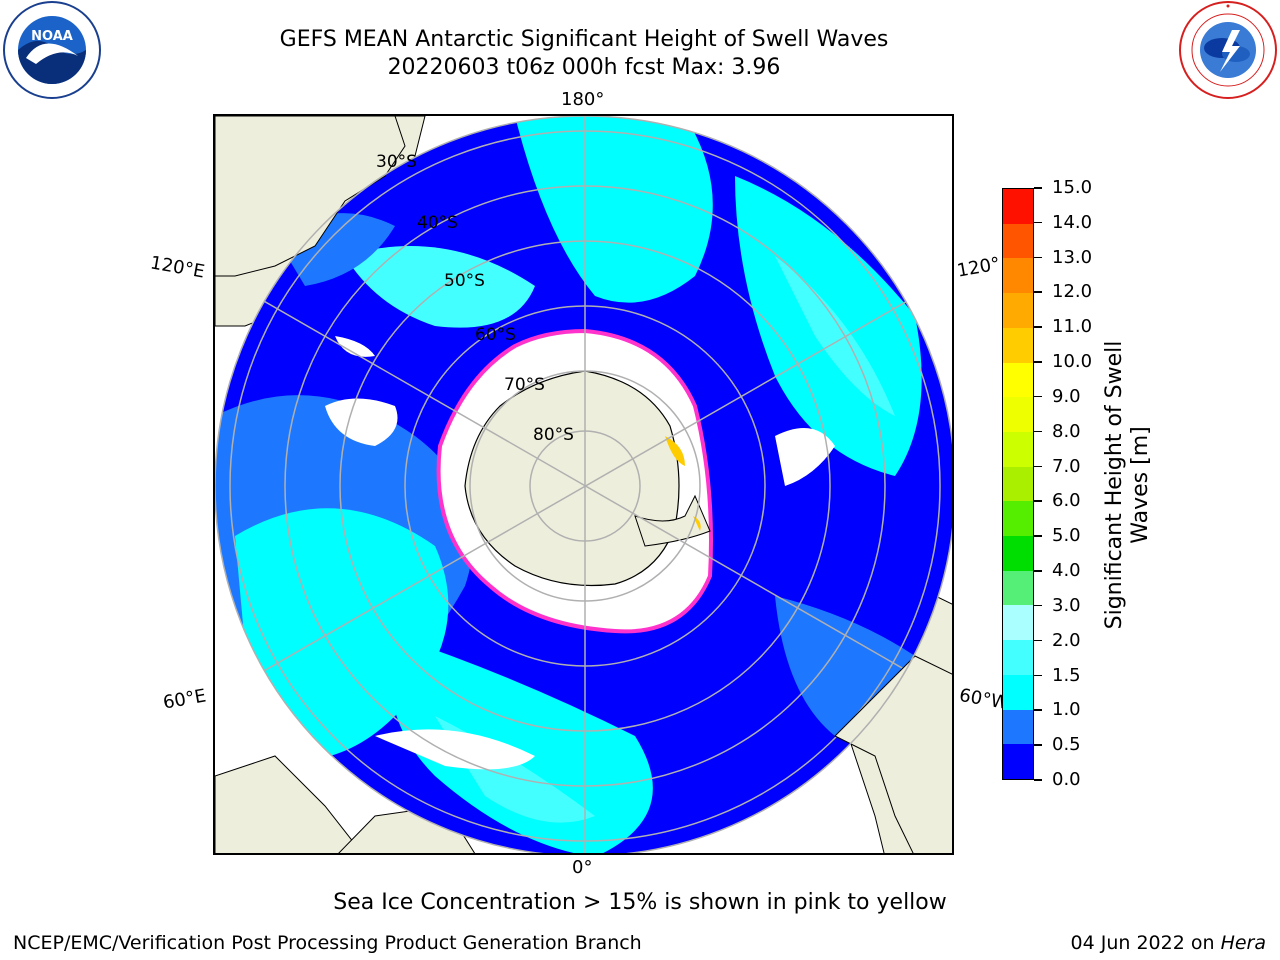  I want to click on colorbar-tick-label: 1.5, so click(1066, 675).